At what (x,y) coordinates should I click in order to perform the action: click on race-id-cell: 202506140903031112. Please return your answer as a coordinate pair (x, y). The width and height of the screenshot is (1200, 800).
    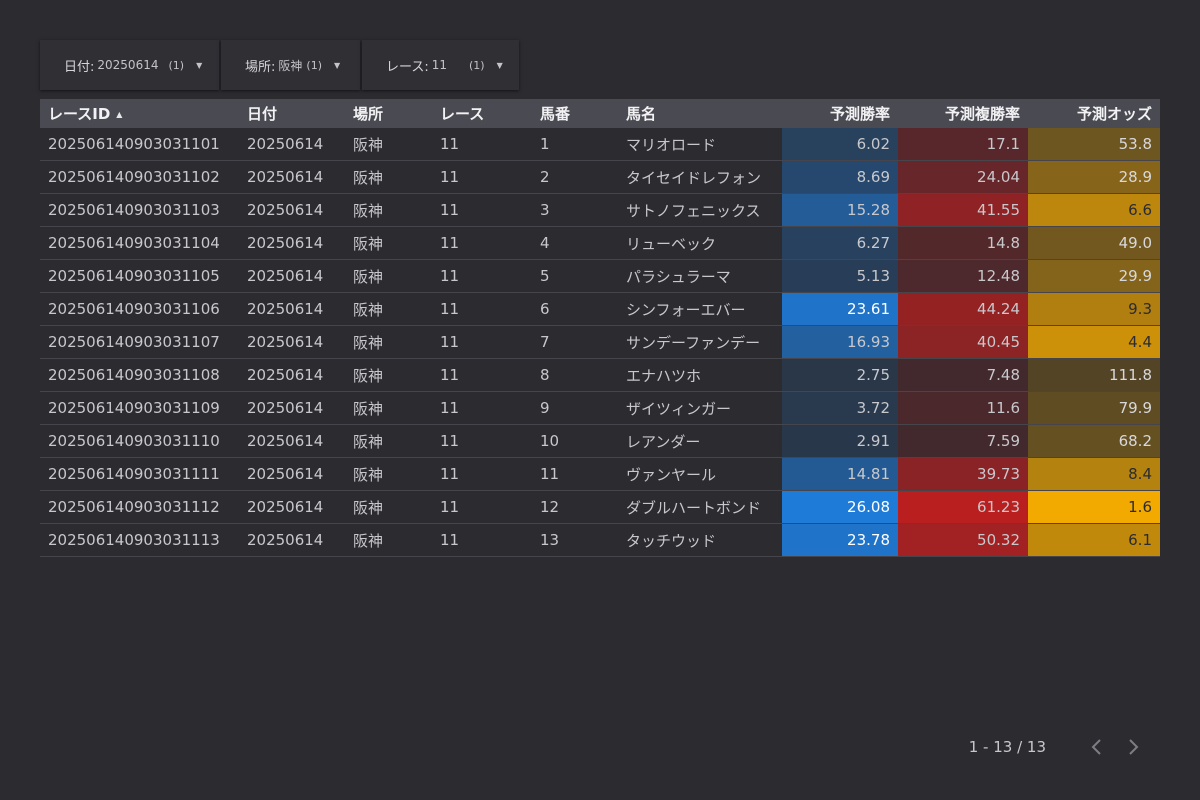
    Looking at the image, I should click on (139, 507).